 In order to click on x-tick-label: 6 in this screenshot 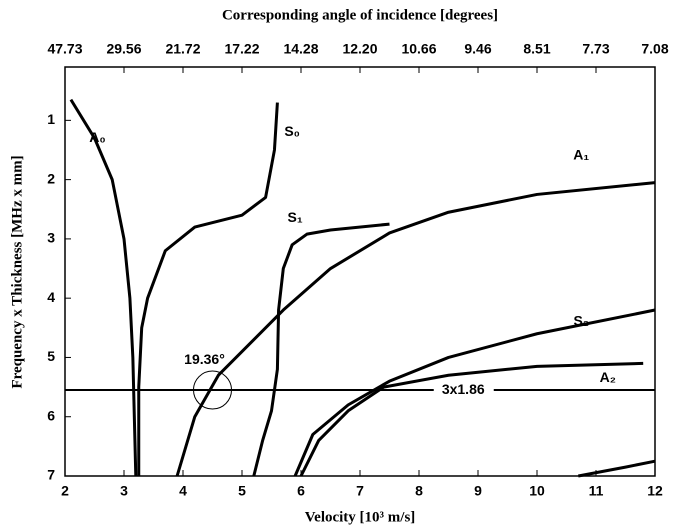, I will do `click(301, 491)`.